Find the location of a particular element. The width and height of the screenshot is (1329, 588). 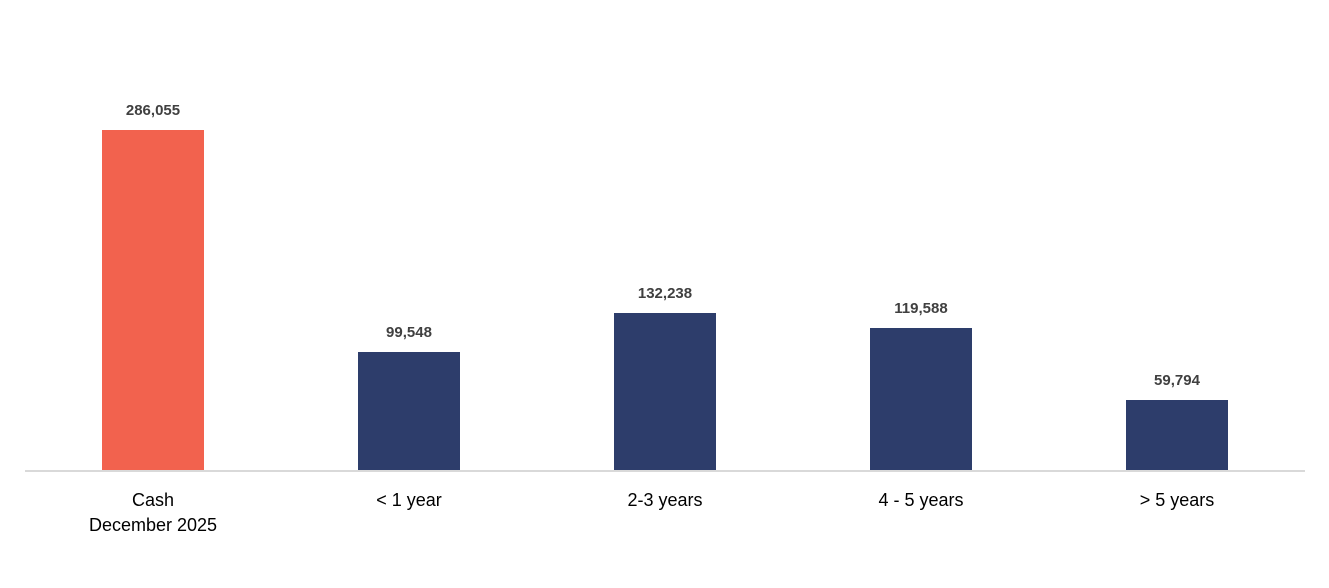

x-axis-category-label-line: < 1 year is located at coordinates (409, 500).